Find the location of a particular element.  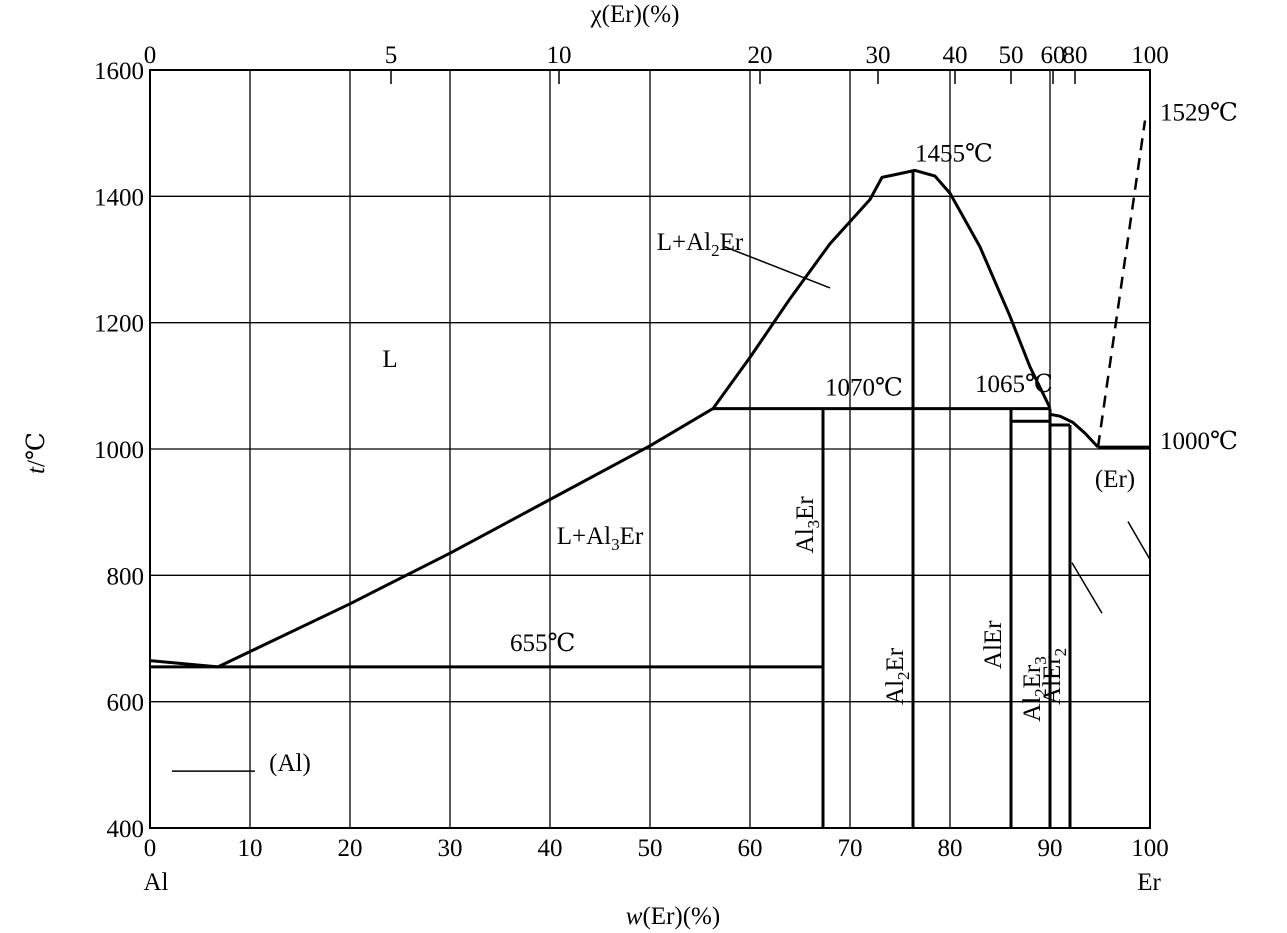

temperature-label: 1000℃ is located at coordinates (1199, 441).